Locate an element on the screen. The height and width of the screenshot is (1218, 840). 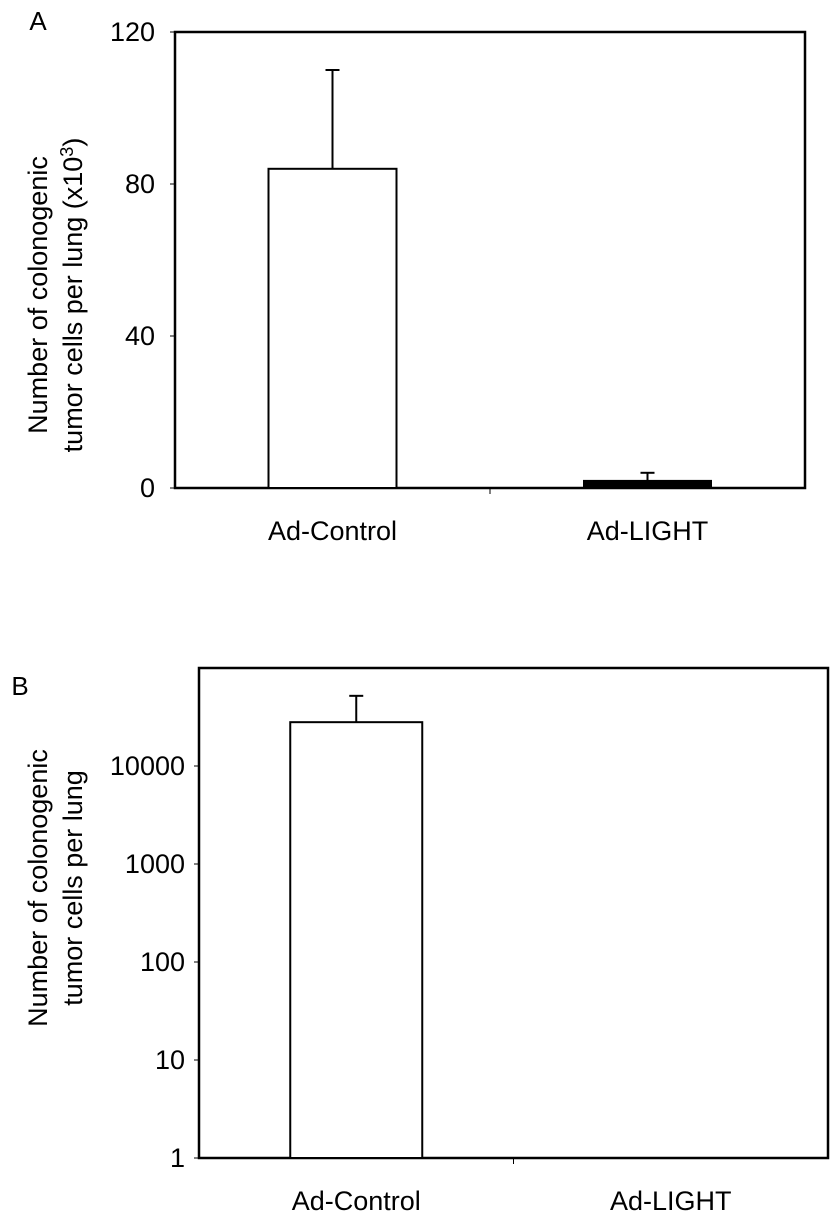
y-tick-label: 80 is located at coordinates (140, 184).